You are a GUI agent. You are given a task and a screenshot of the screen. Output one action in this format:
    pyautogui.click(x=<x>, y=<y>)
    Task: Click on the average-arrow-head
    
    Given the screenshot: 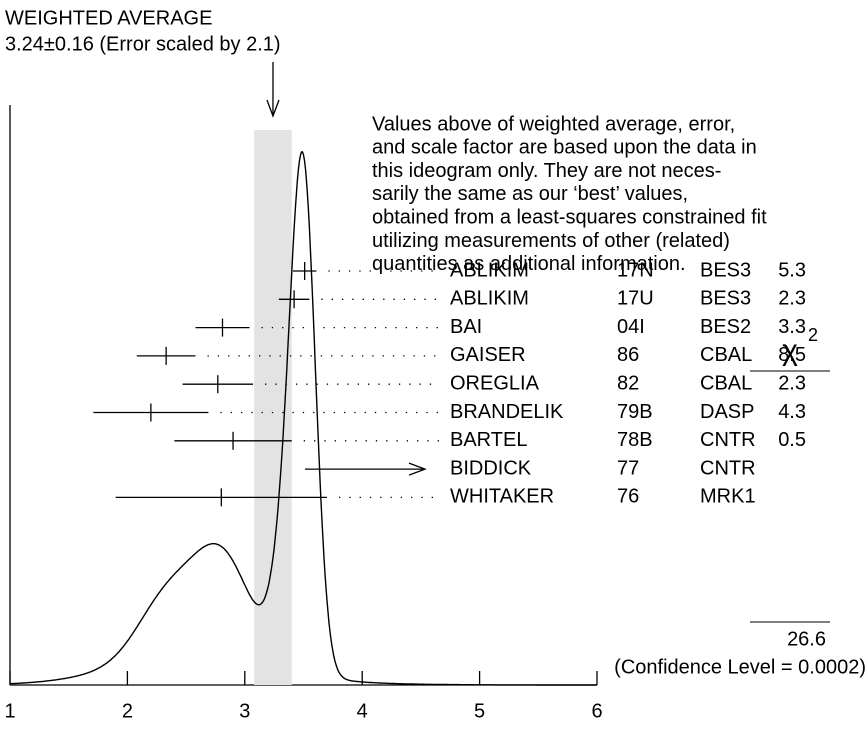 What is the action you would take?
    pyautogui.click(x=273, y=108)
    